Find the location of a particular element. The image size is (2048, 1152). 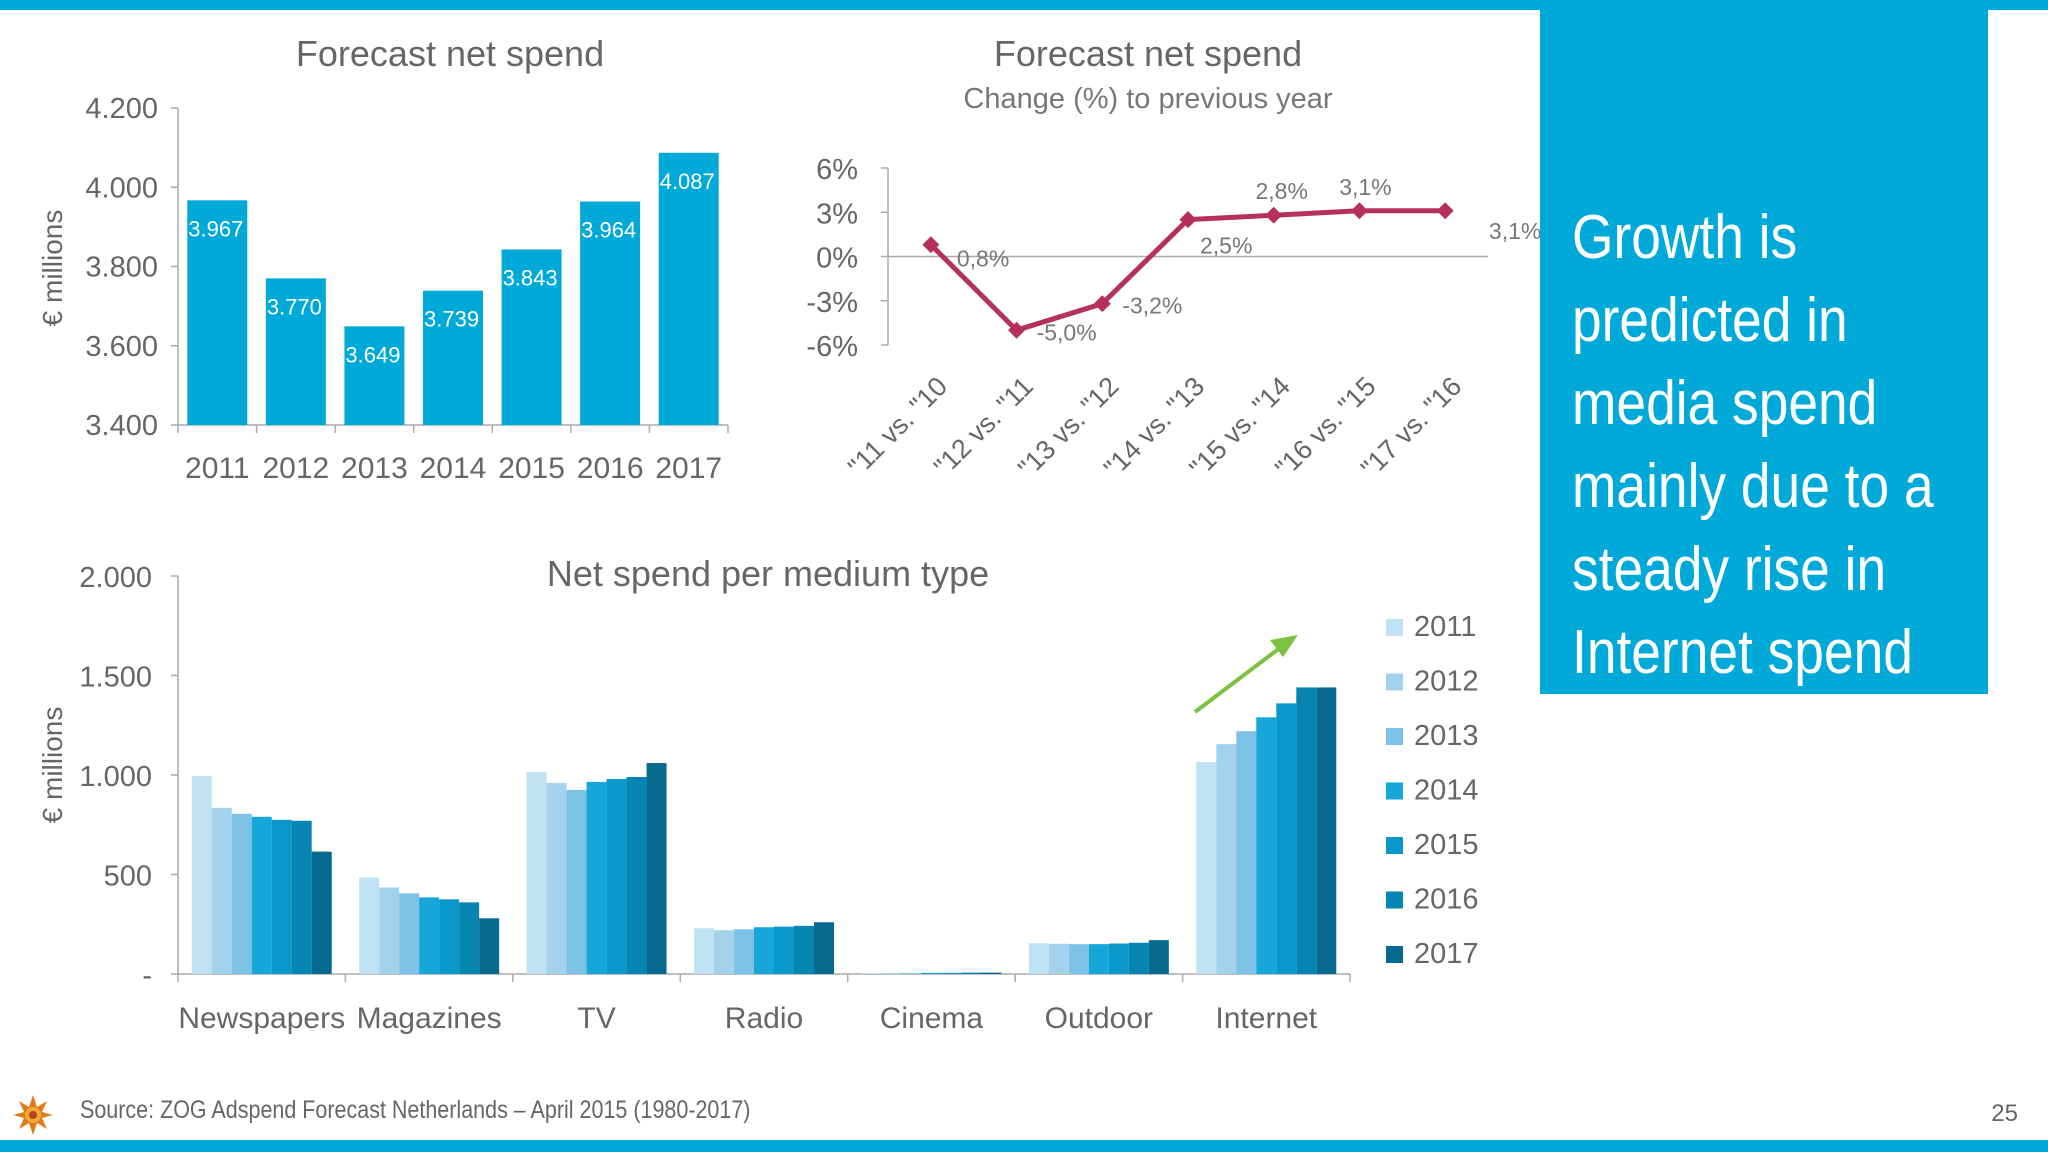

data-label: 2,5% is located at coordinates (1226, 246).